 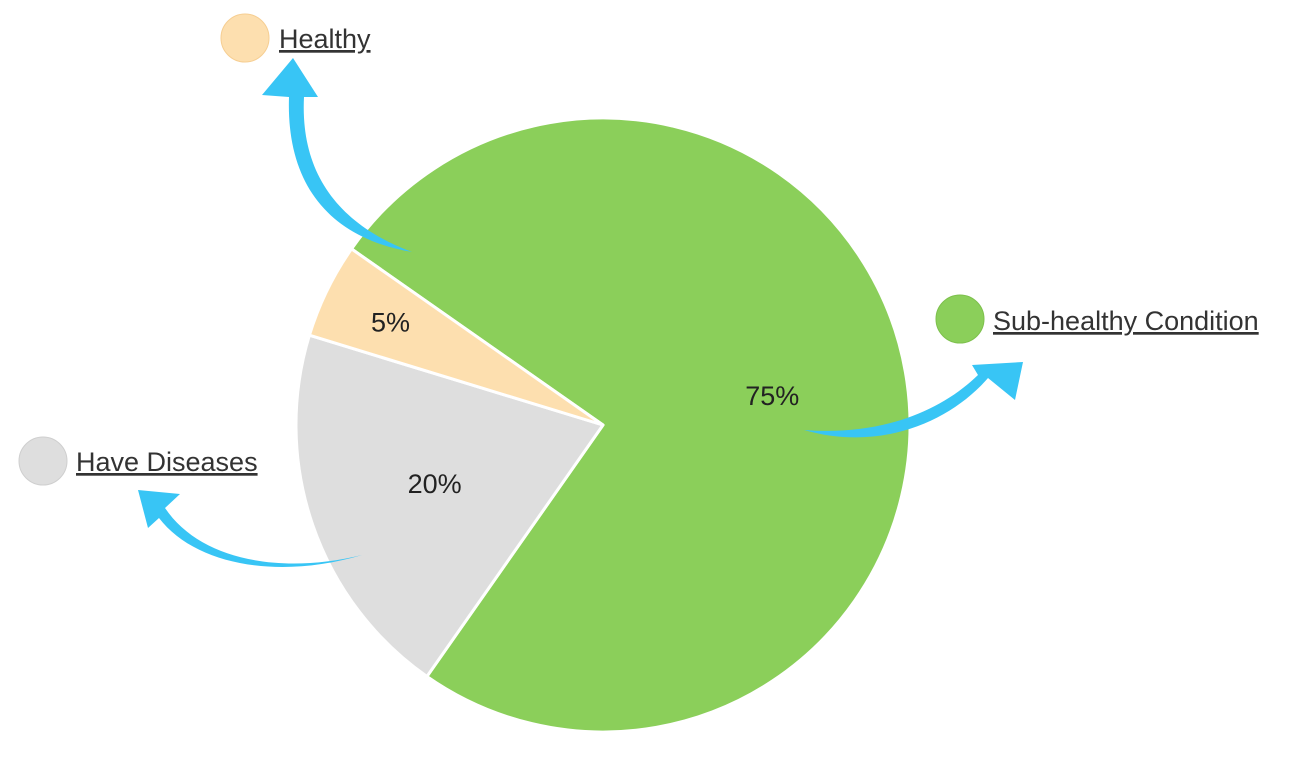 I want to click on slice-label-have-diseases: 20%, so click(x=435, y=484).